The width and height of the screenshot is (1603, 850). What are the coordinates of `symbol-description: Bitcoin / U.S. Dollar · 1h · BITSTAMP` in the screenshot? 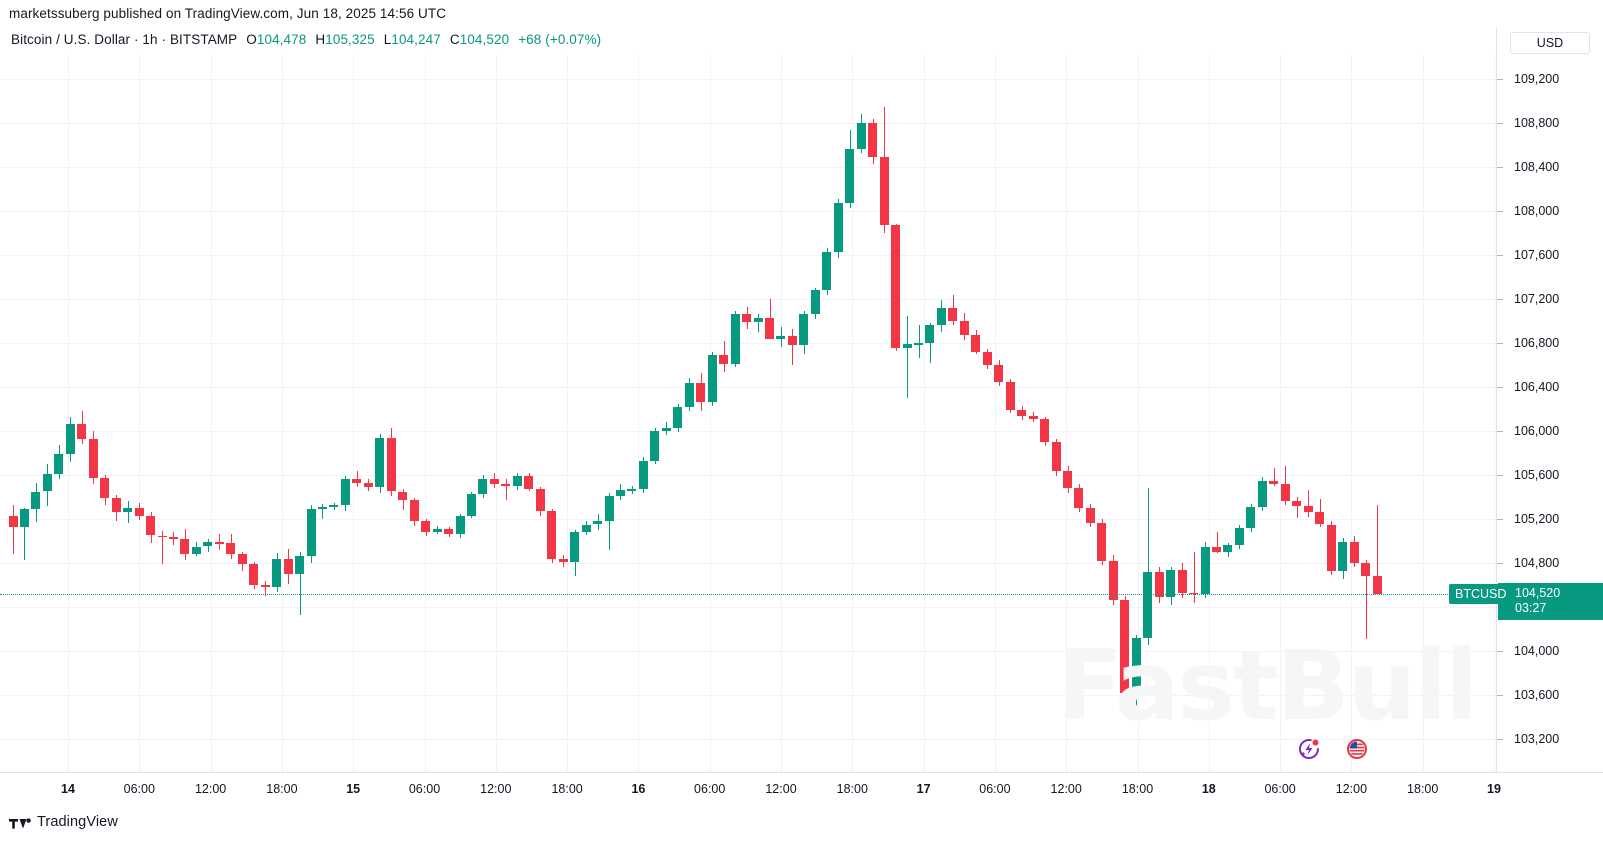 It's located at (124, 39).